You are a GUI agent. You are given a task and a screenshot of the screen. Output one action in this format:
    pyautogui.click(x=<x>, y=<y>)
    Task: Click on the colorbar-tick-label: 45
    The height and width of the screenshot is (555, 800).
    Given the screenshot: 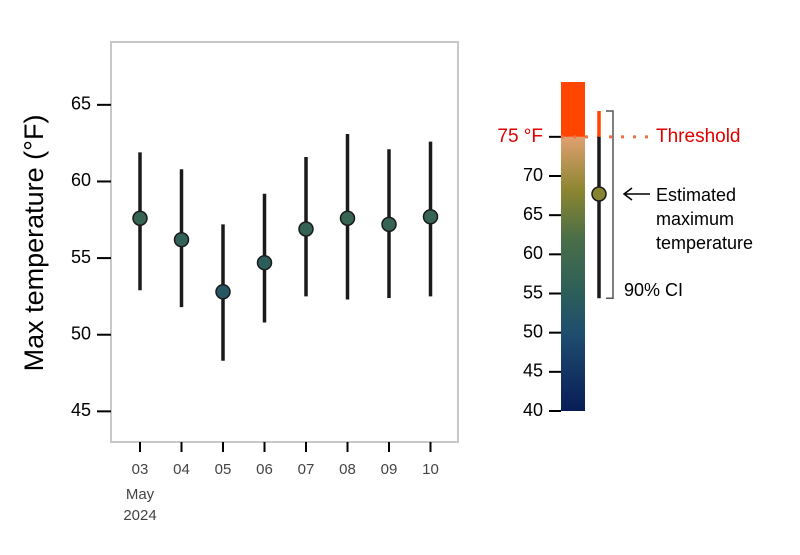 What is the action you would take?
    pyautogui.click(x=533, y=371)
    